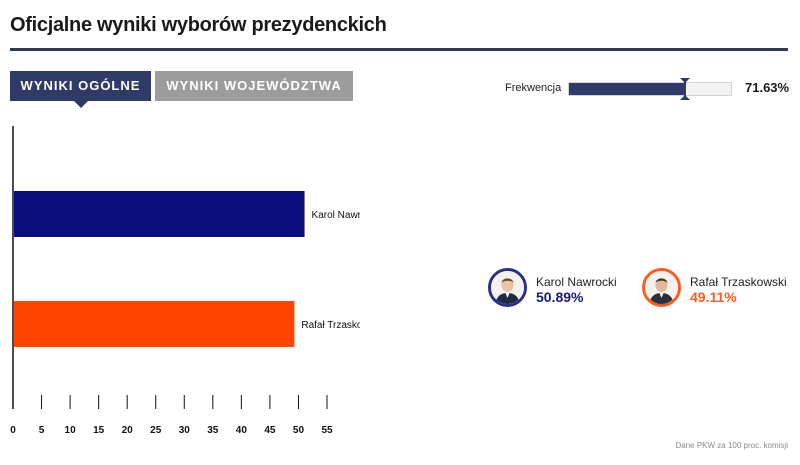  I want to click on x-tick-label: 30, so click(185, 430).